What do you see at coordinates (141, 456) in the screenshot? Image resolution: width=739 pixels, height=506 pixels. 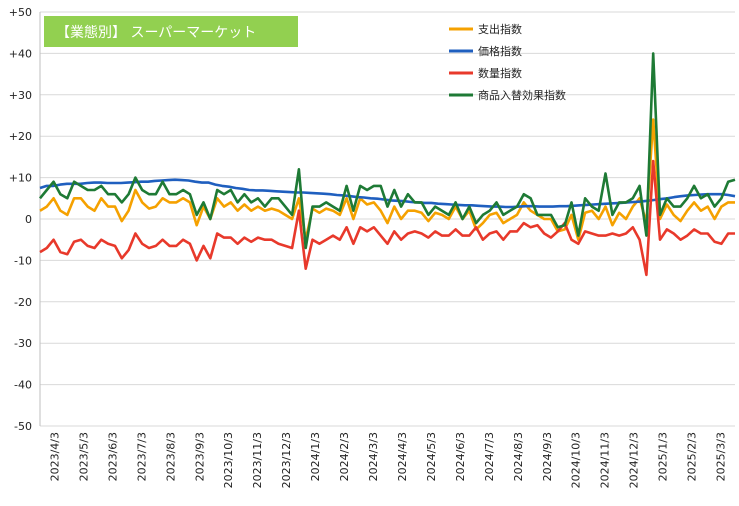 I see `x-tick-label: 2023/7/3` at bounding box center [141, 456].